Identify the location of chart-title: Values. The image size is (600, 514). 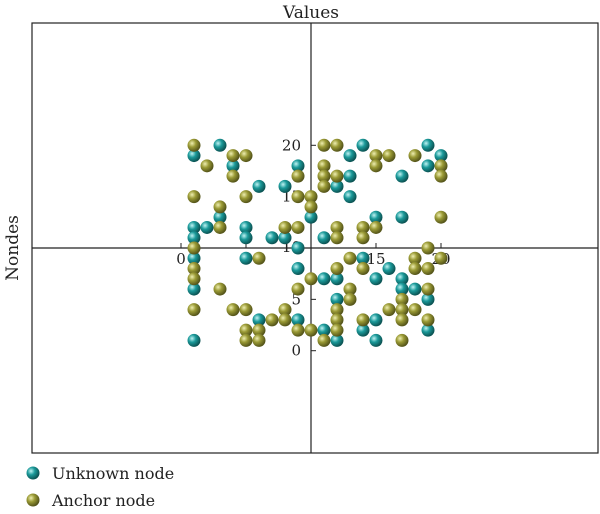
(310, 13).